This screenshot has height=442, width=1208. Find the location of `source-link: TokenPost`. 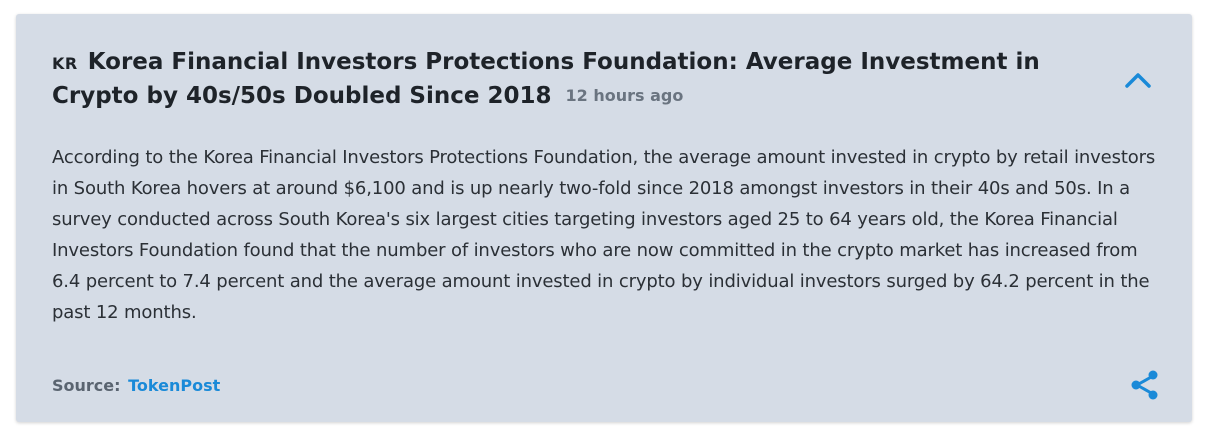

source-link: TokenPost is located at coordinates (174, 385).